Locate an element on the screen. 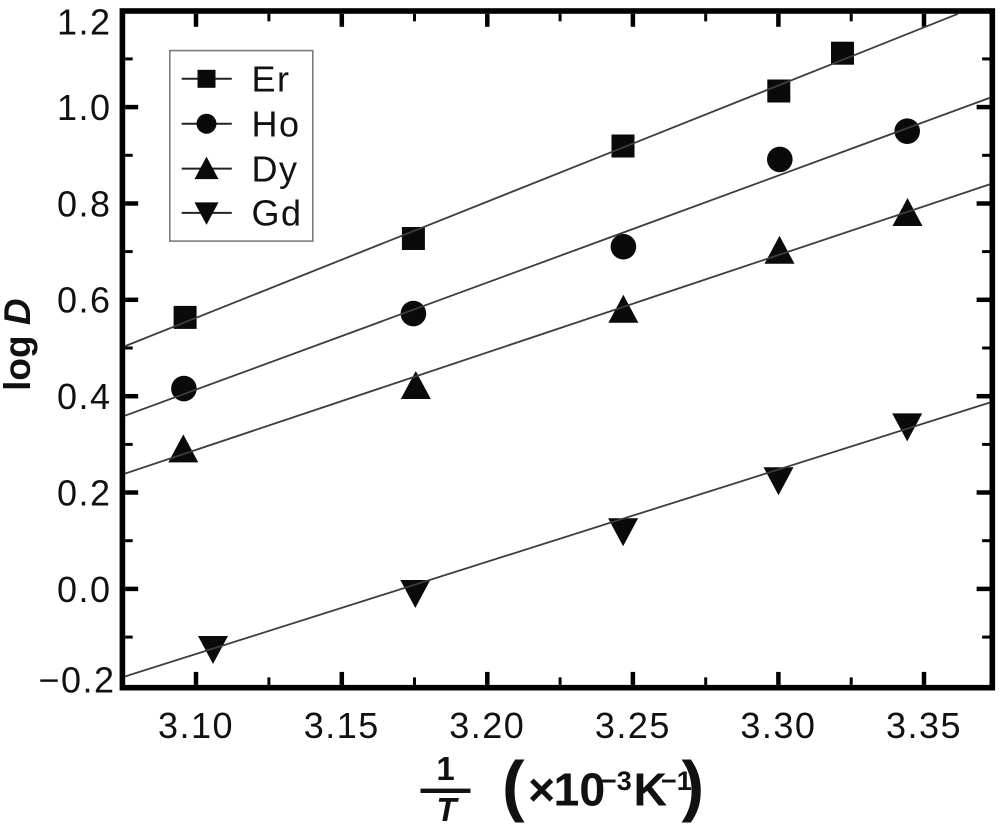  svg-text: 1 is located at coordinates (445, 768).